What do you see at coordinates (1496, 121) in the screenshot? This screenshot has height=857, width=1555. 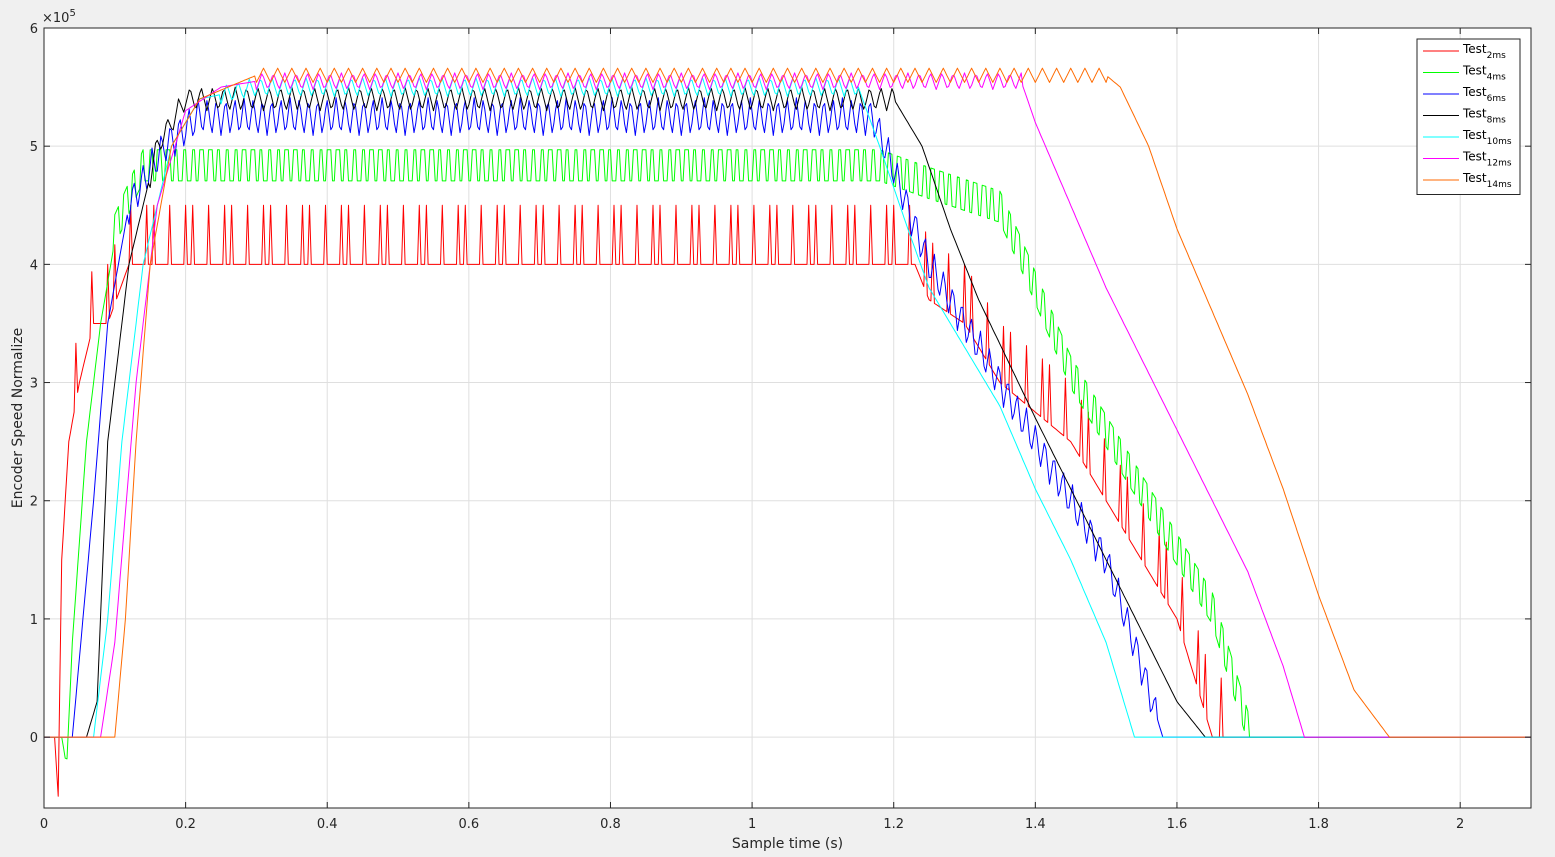 I see `legend-entry-subscript: 8ms` at bounding box center [1496, 121].